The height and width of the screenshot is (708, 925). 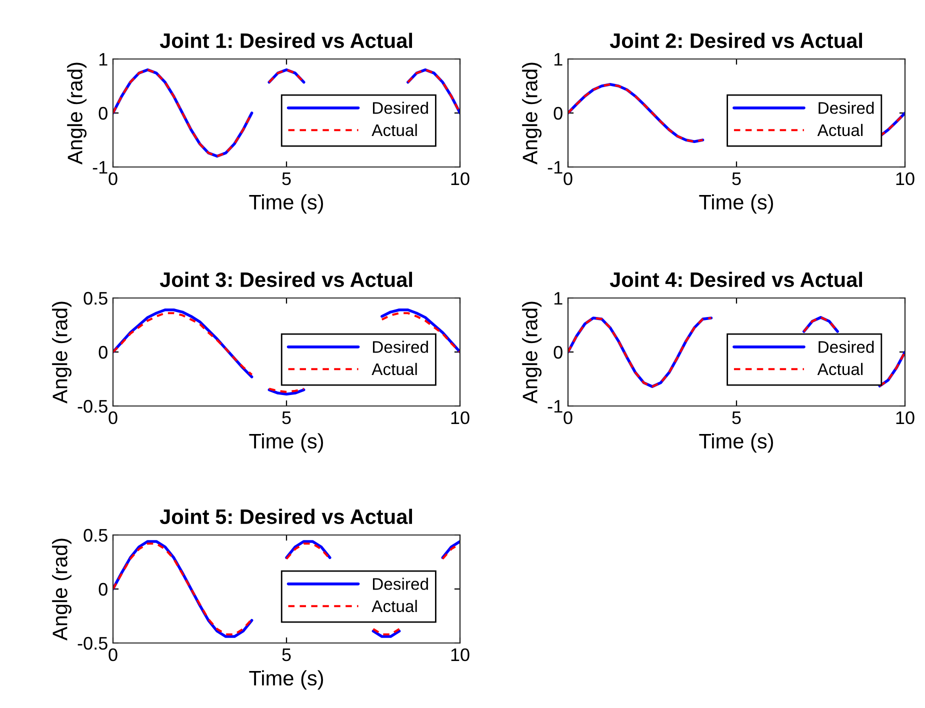 I want to click on chart-title: Joint 3: Desired vs Actual, so click(x=286, y=280).